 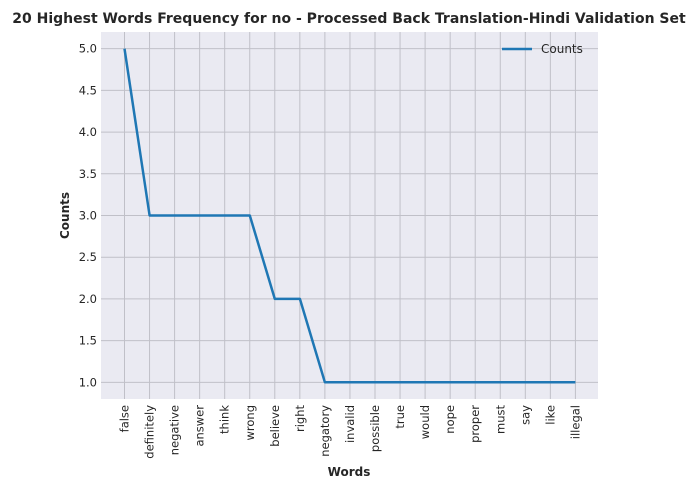 What do you see at coordinates (325, 431) in the screenshot?
I see `x-tick-label: negatory` at bounding box center [325, 431].